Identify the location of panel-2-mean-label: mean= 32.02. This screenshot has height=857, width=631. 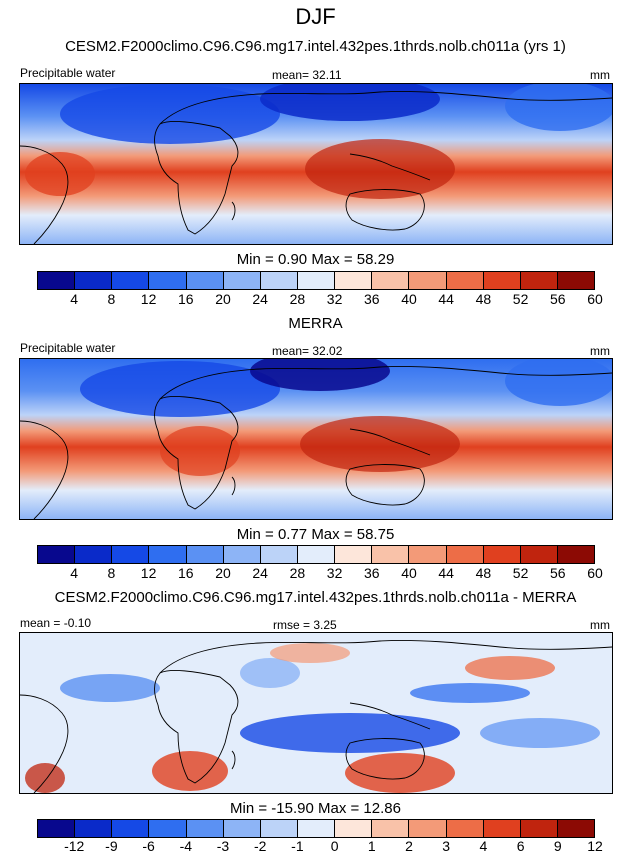
(307, 351).